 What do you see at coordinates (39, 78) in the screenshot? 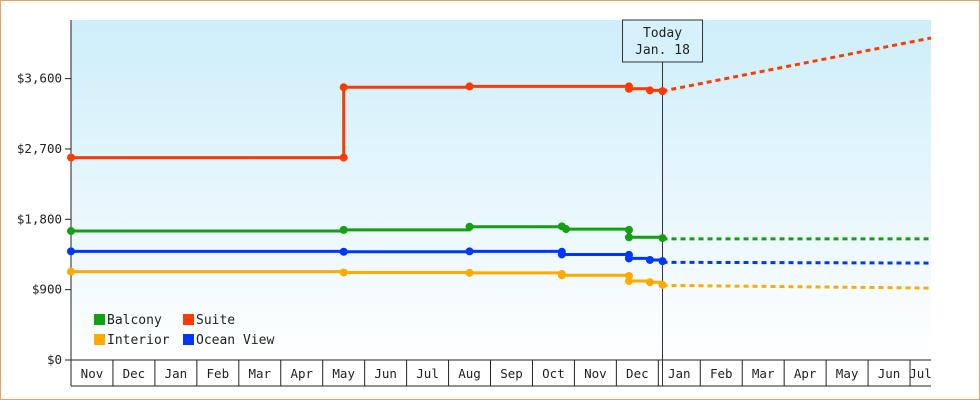
I see `y-tick-label: $3,600` at bounding box center [39, 78].